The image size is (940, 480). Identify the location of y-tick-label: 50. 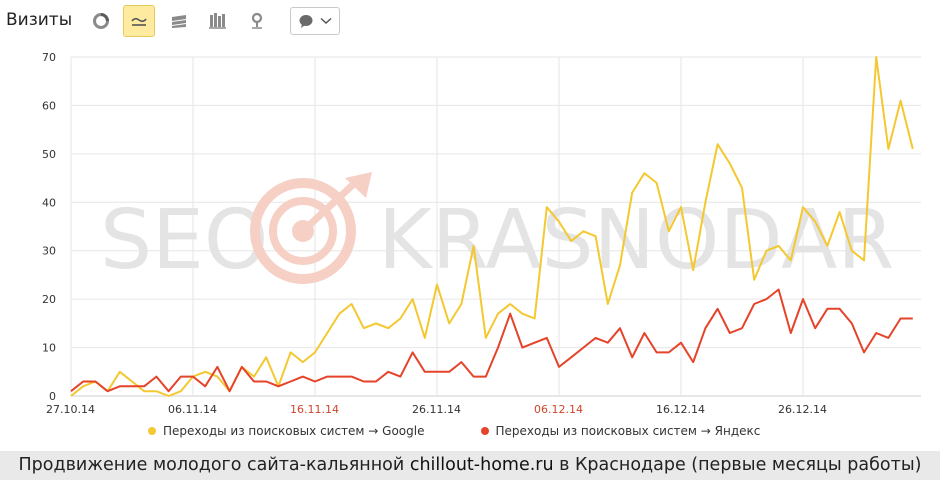
(49, 154).